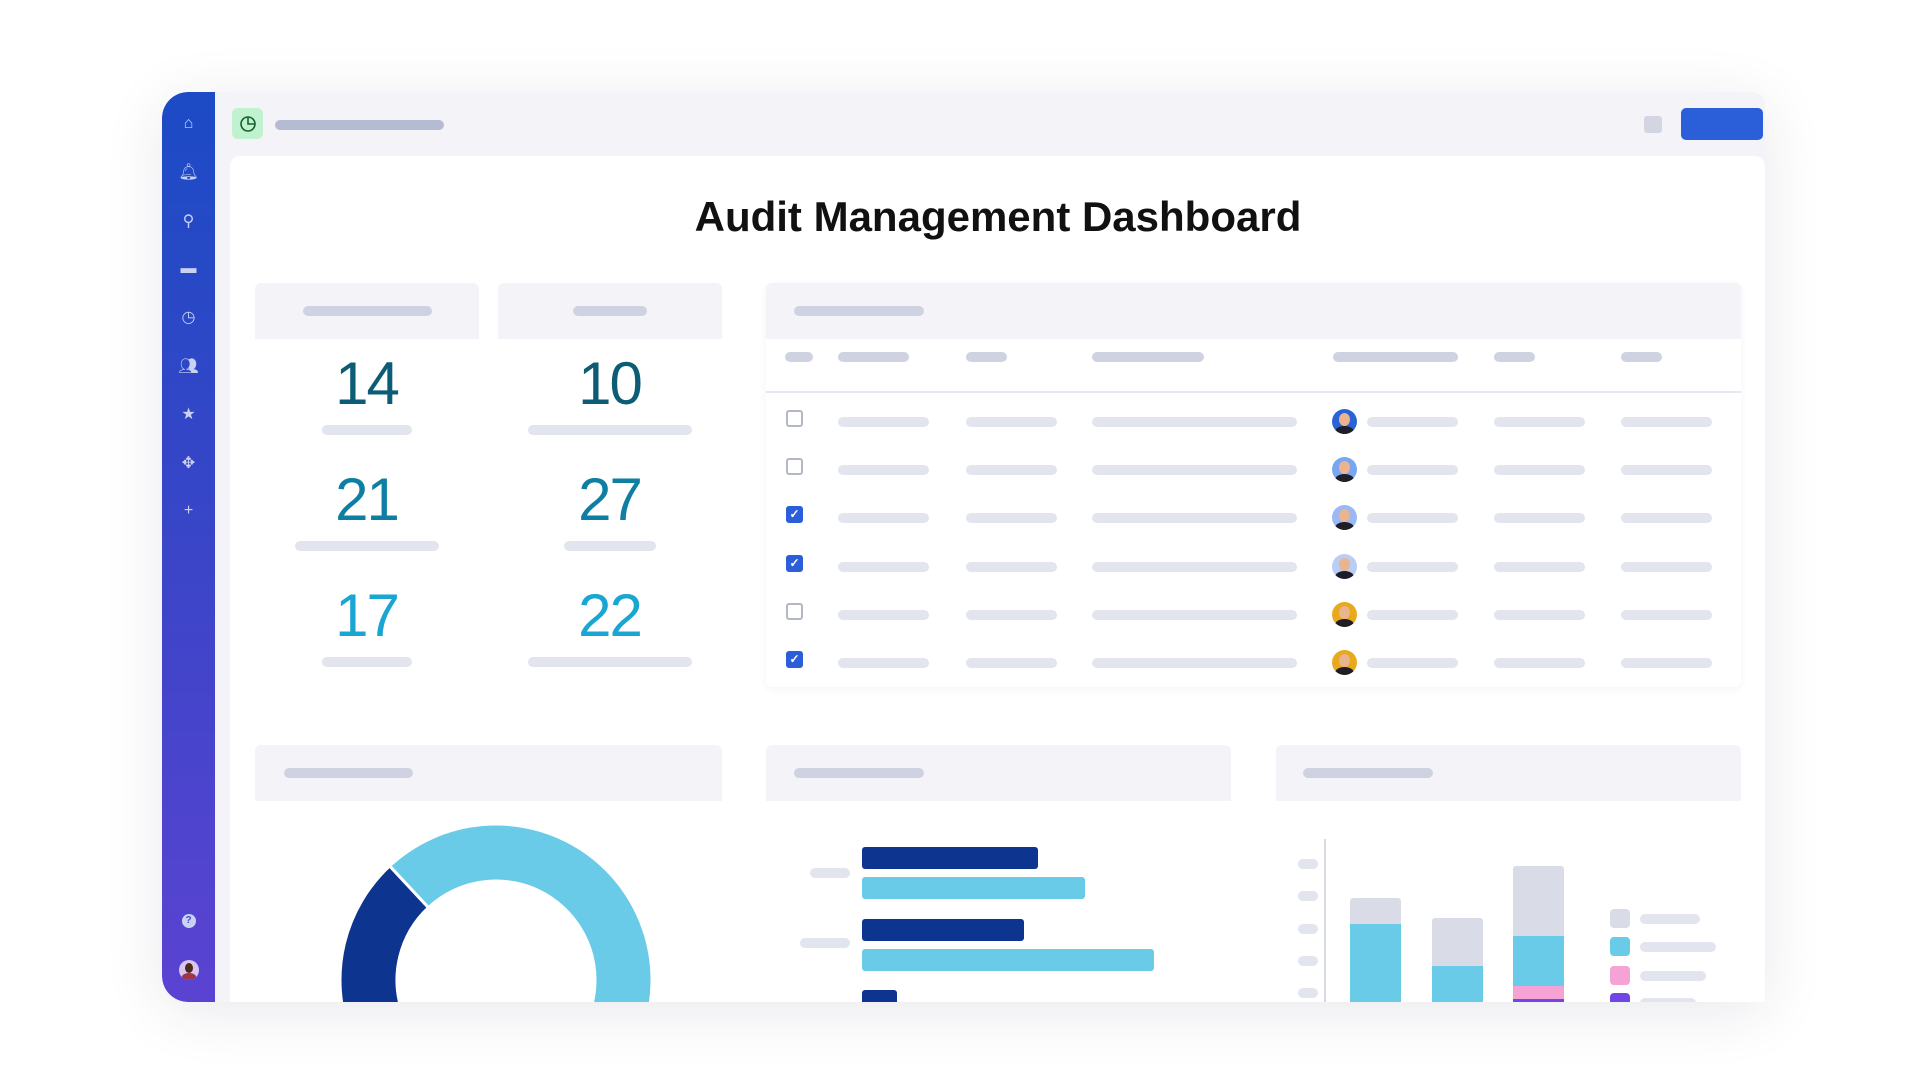 The width and height of the screenshot is (1921, 1081). Describe the element at coordinates (610, 615) in the screenshot. I see `stat-value: 22` at that location.